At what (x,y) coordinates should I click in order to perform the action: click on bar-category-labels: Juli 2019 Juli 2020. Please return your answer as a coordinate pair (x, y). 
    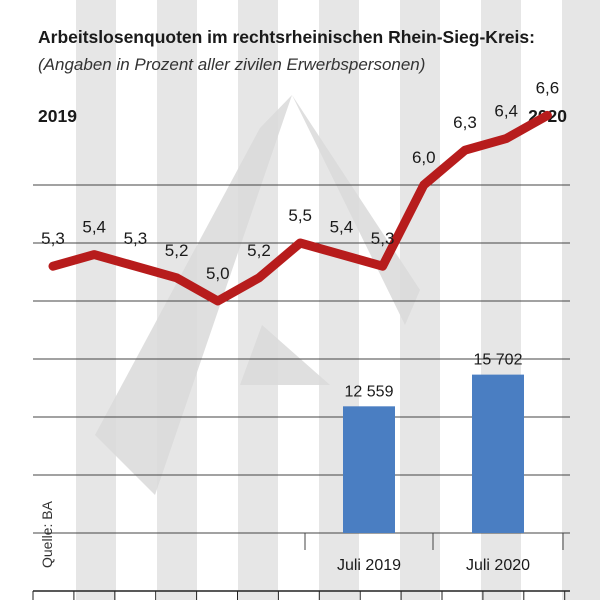
    Looking at the image, I should click on (434, 553).